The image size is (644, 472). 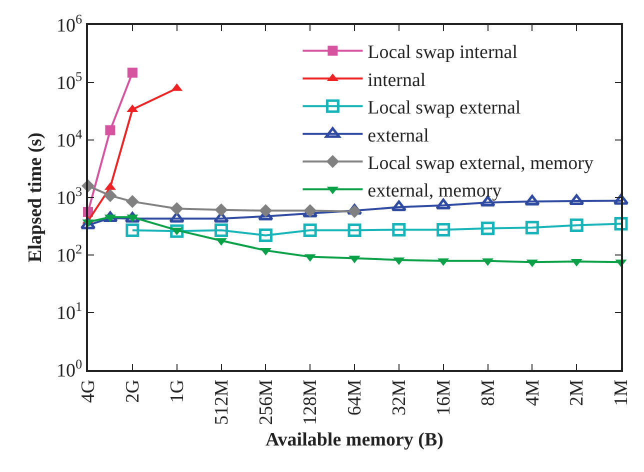 What do you see at coordinates (355, 398) in the screenshot?
I see `x-tick-label: 64M` at bounding box center [355, 398].